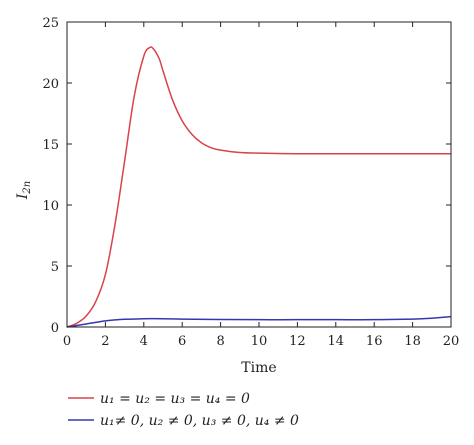  I want to click on x-tick-label: 8, so click(220, 341).